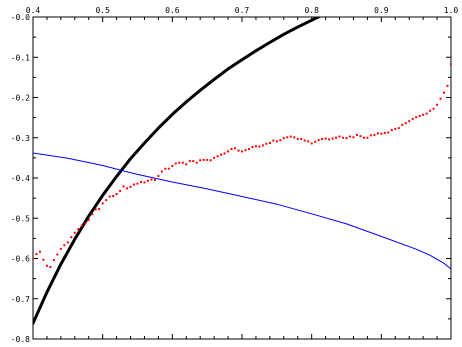  What do you see at coordinates (20, 299) in the screenshot?
I see `y-tick-label: -0.7` at bounding box center [20, 299].